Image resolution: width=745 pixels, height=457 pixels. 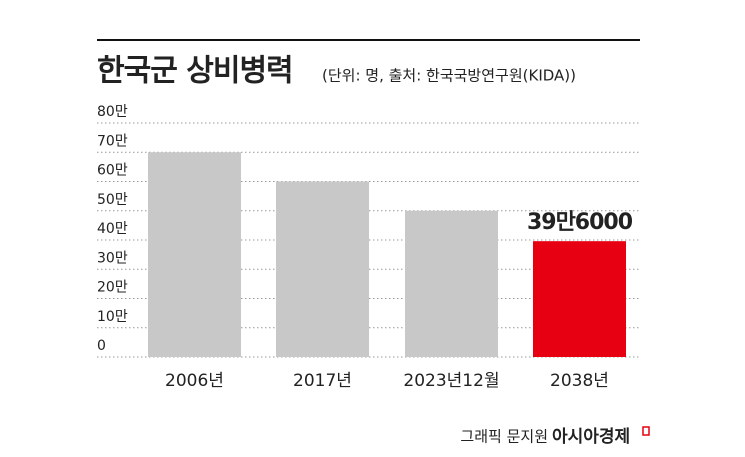 What do you see at coordinates (646, 431) in the screenshot?
I see `brand-icon` at bounding box center [646, 431].